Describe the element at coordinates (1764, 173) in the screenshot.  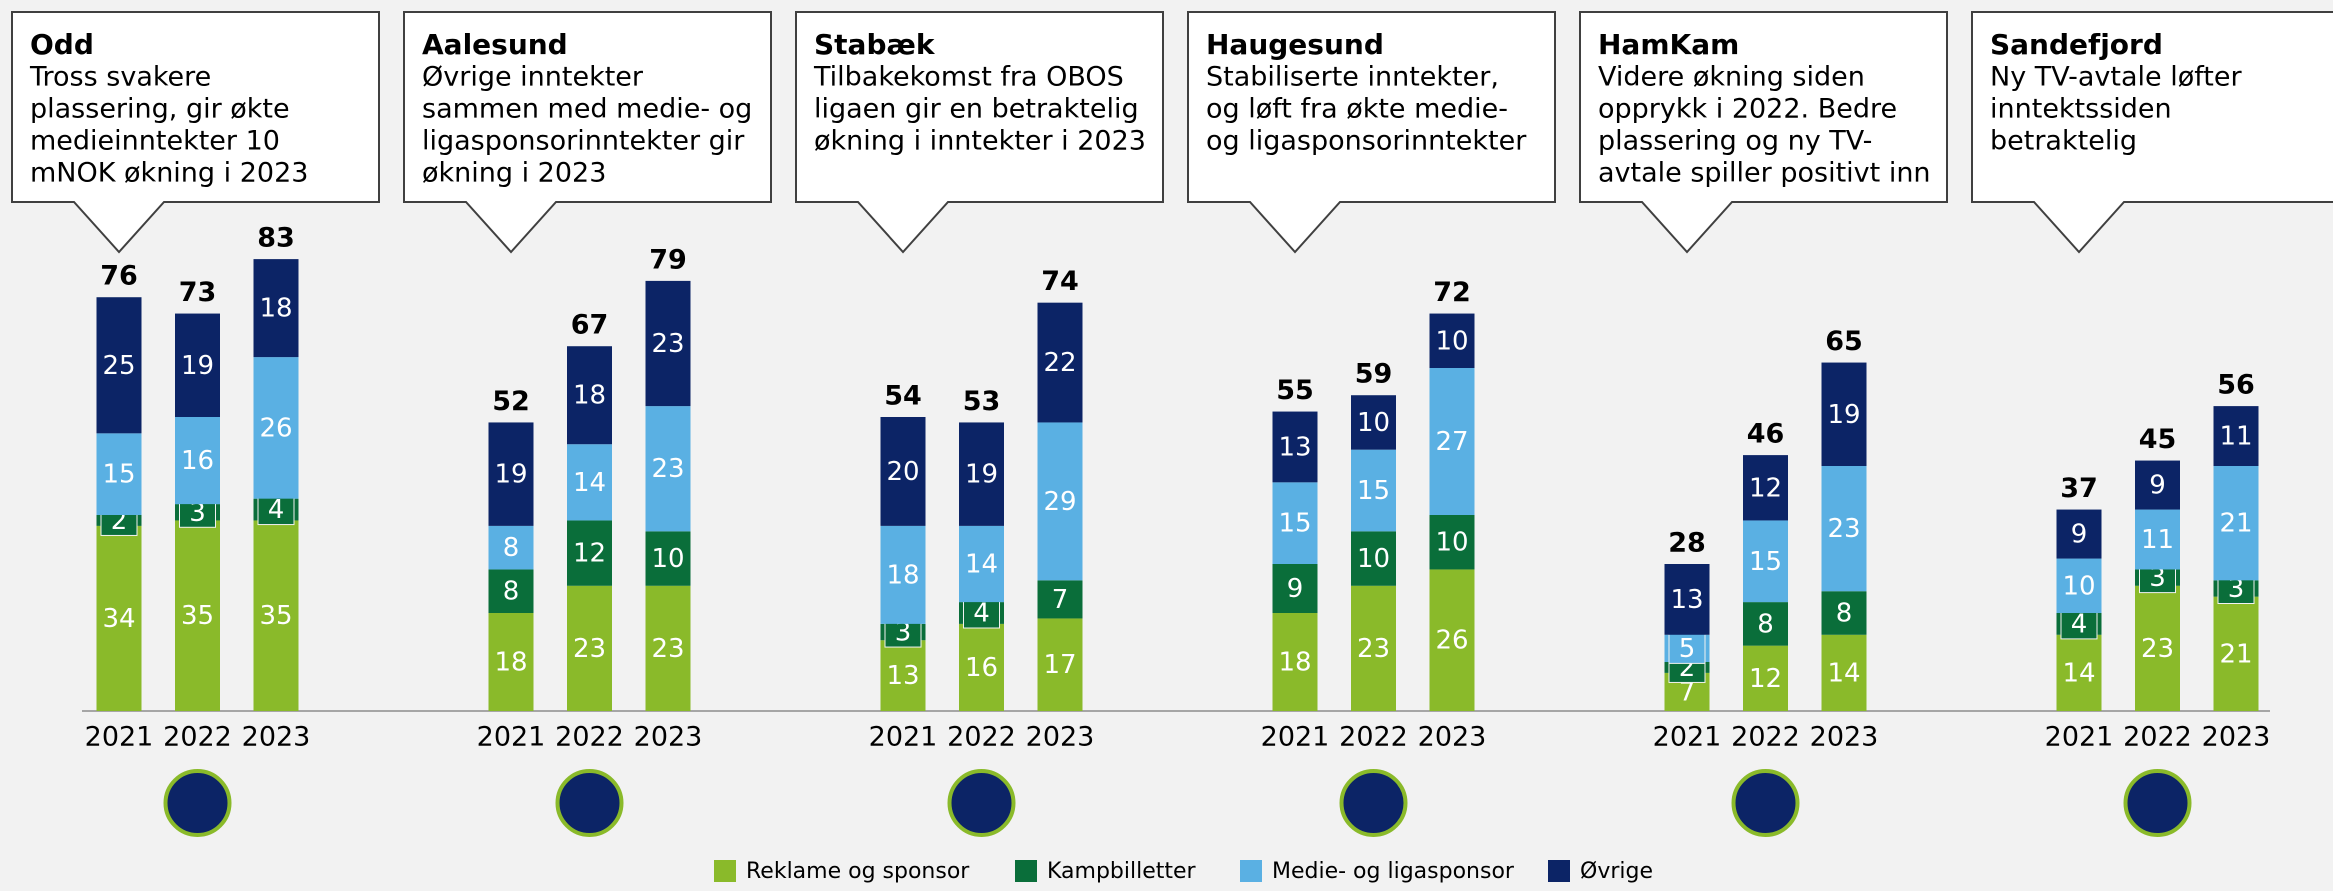
I see `callout-text: avtale spiller positivt inn` at that location.